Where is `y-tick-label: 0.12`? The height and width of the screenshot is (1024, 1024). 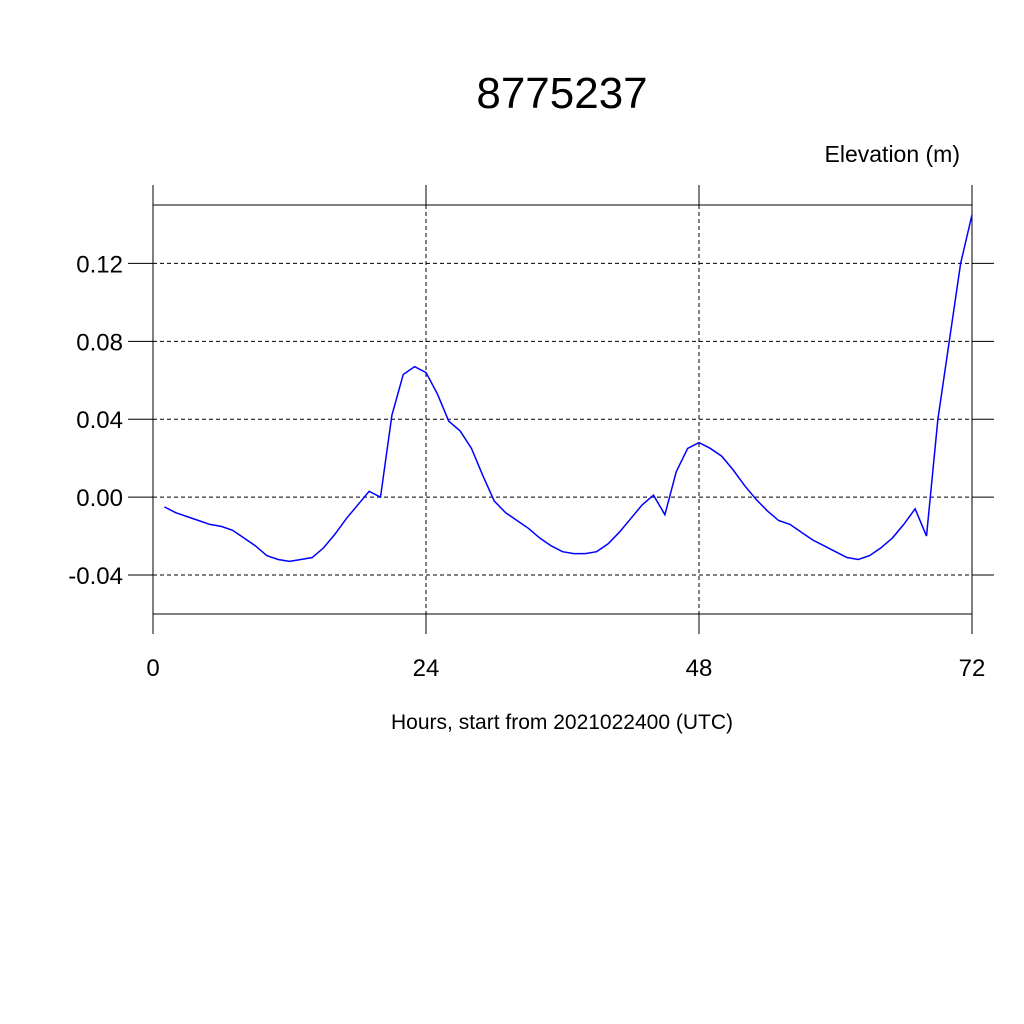
y-tick-label: 0.12 is located at coordinates (99, 264).